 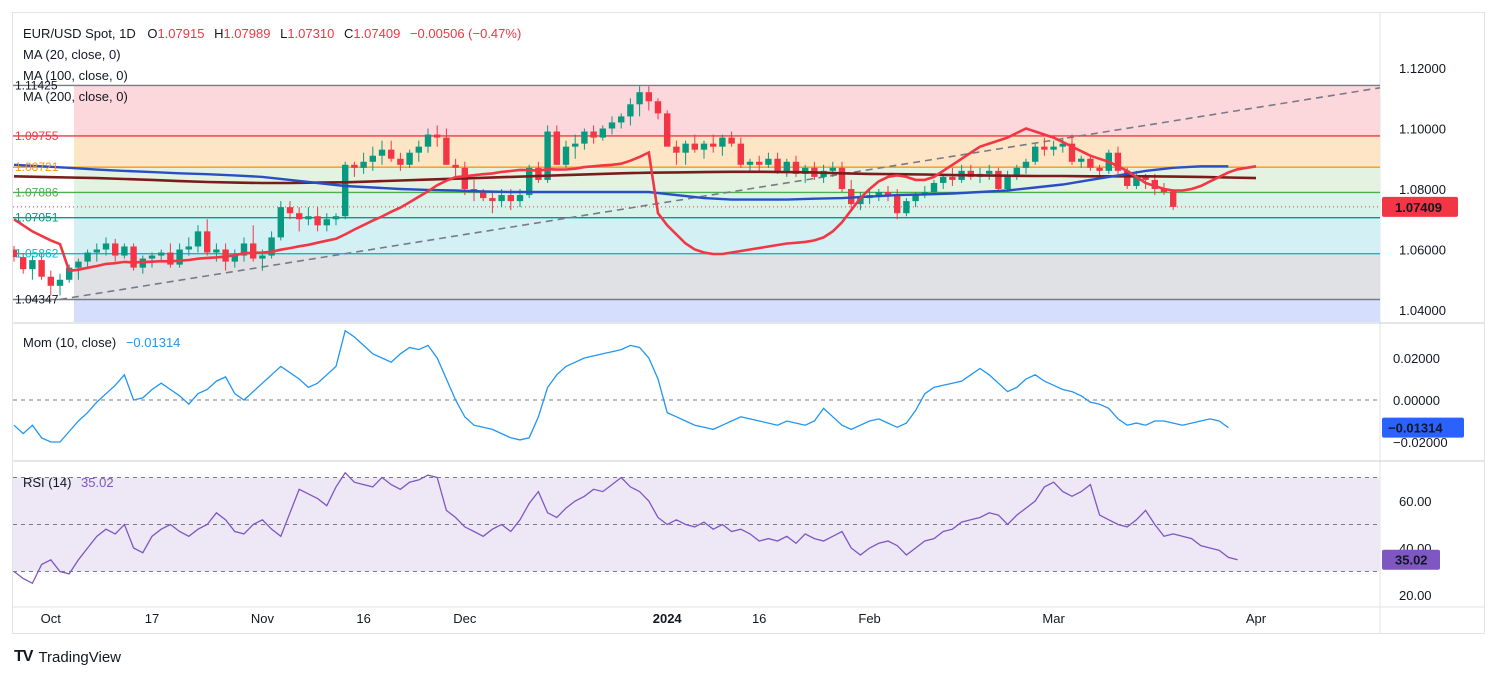 What do you see at coordinates (1256, 618) in the screenshot?
I see `time-tick-label: Apr` at bounding box center [1256, 618].